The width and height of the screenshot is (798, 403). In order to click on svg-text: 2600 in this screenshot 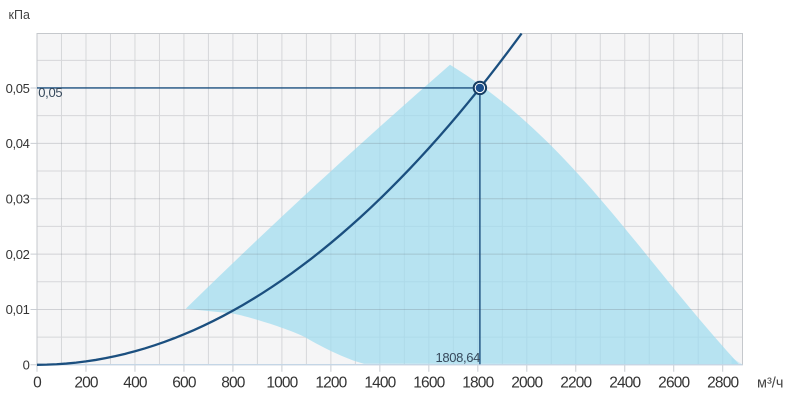, I will do `click(674, 383)`.